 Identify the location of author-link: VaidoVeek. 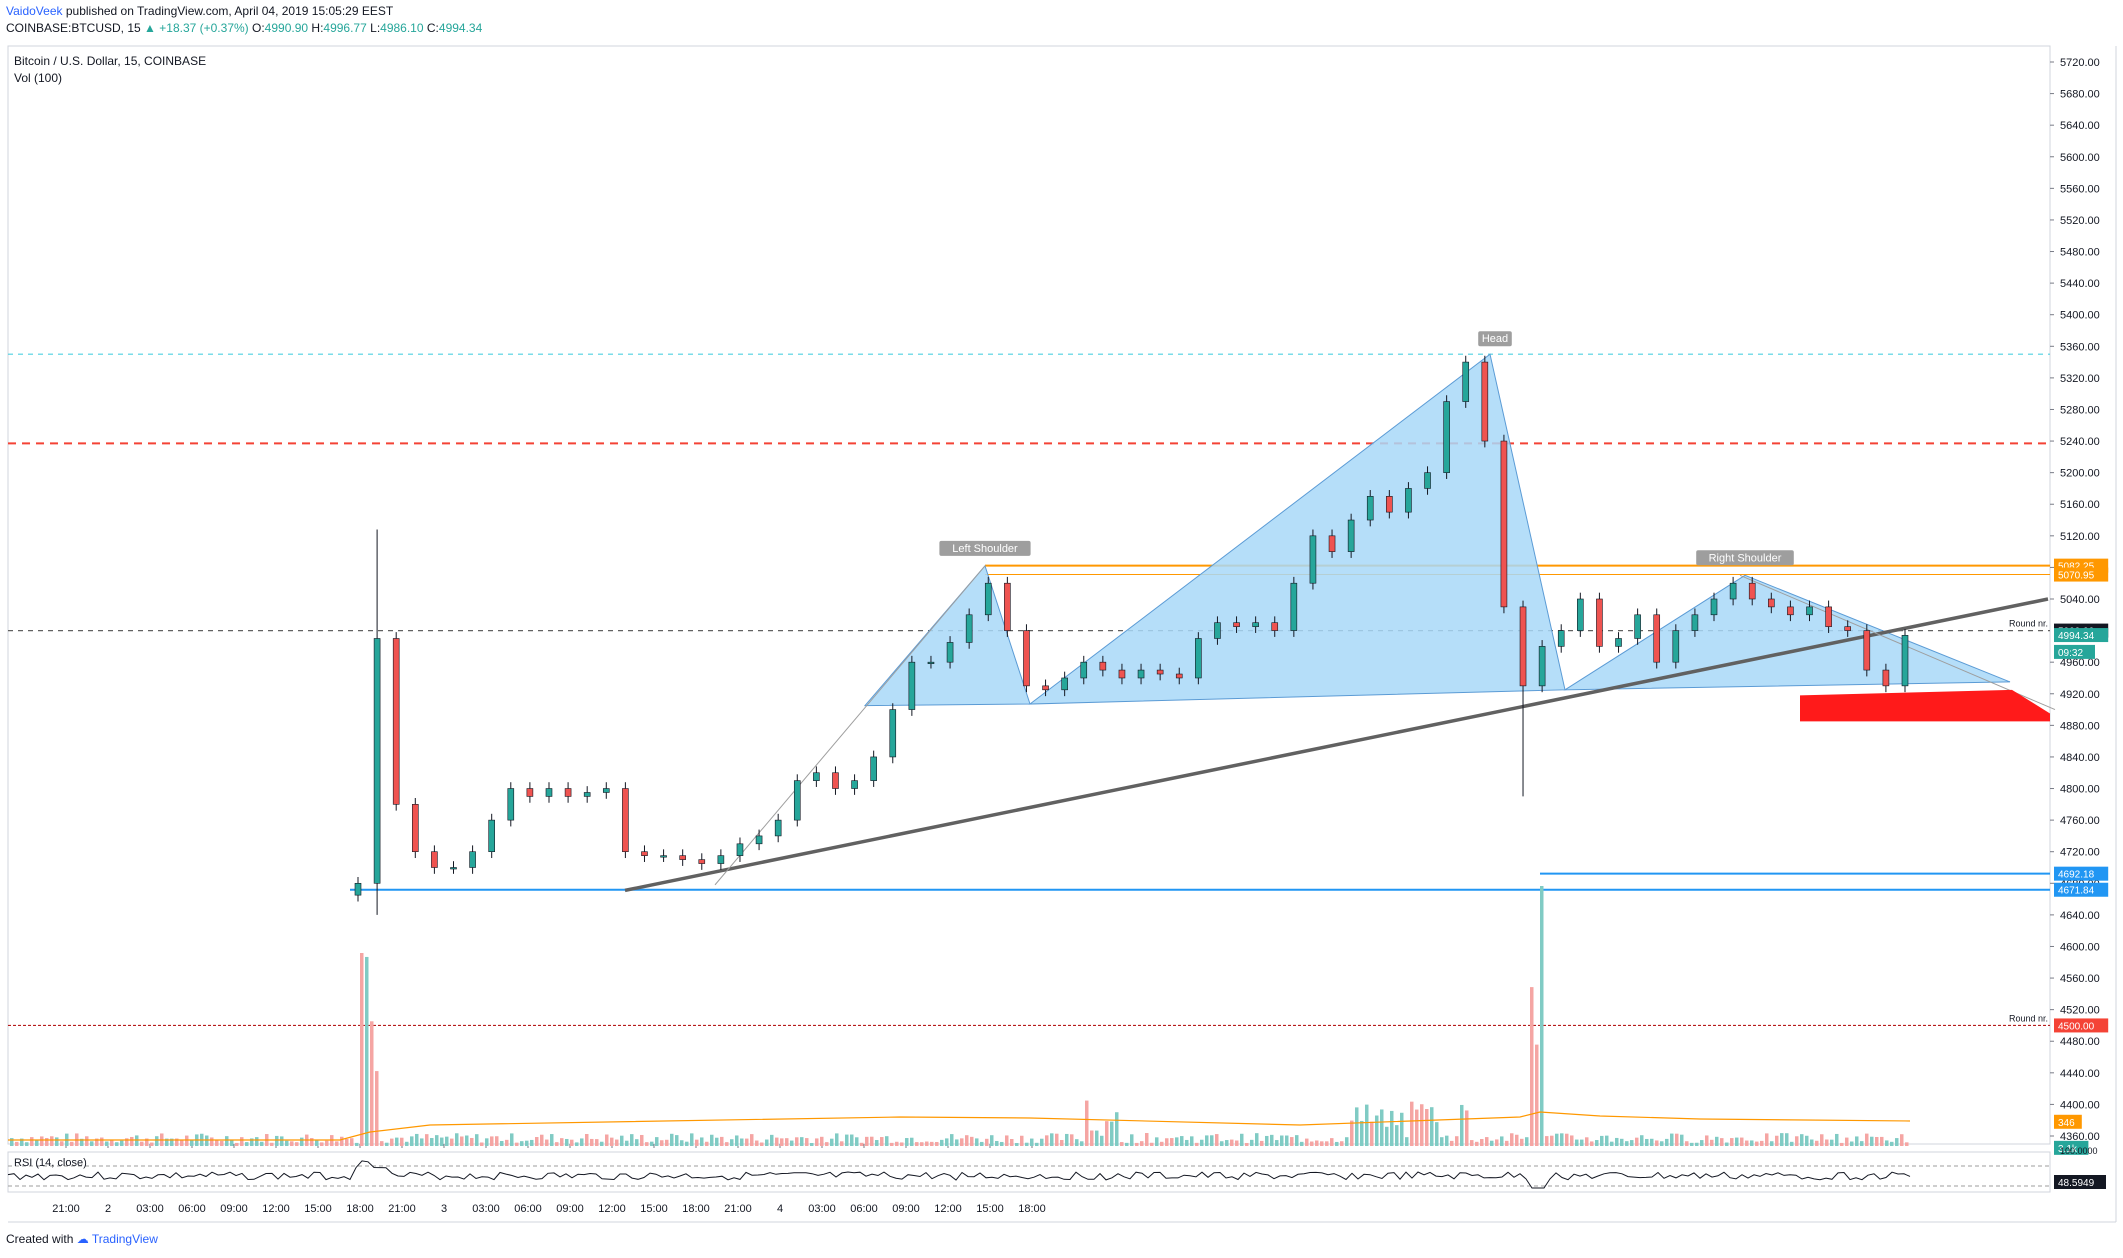
(34, 11).